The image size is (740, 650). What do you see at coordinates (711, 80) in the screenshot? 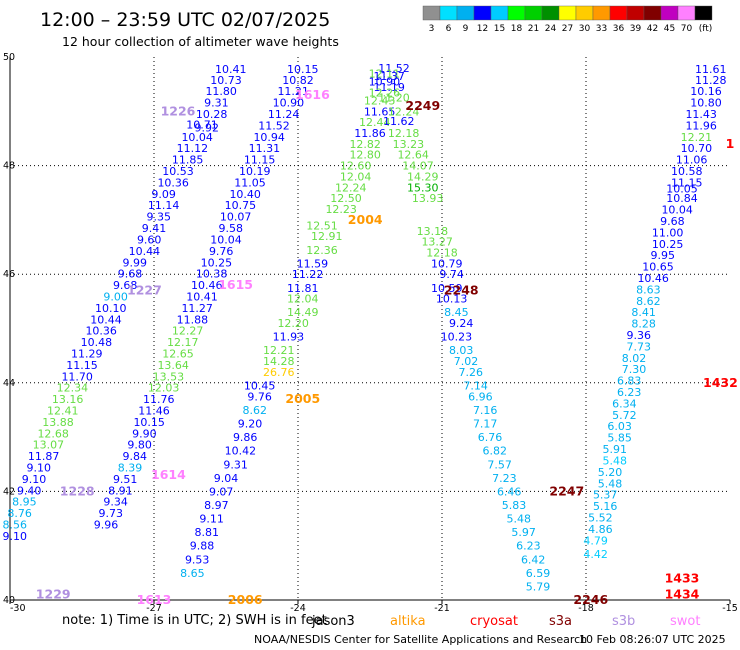
I see `wave-height-value: 11.28` at bounding box center [711, 80].